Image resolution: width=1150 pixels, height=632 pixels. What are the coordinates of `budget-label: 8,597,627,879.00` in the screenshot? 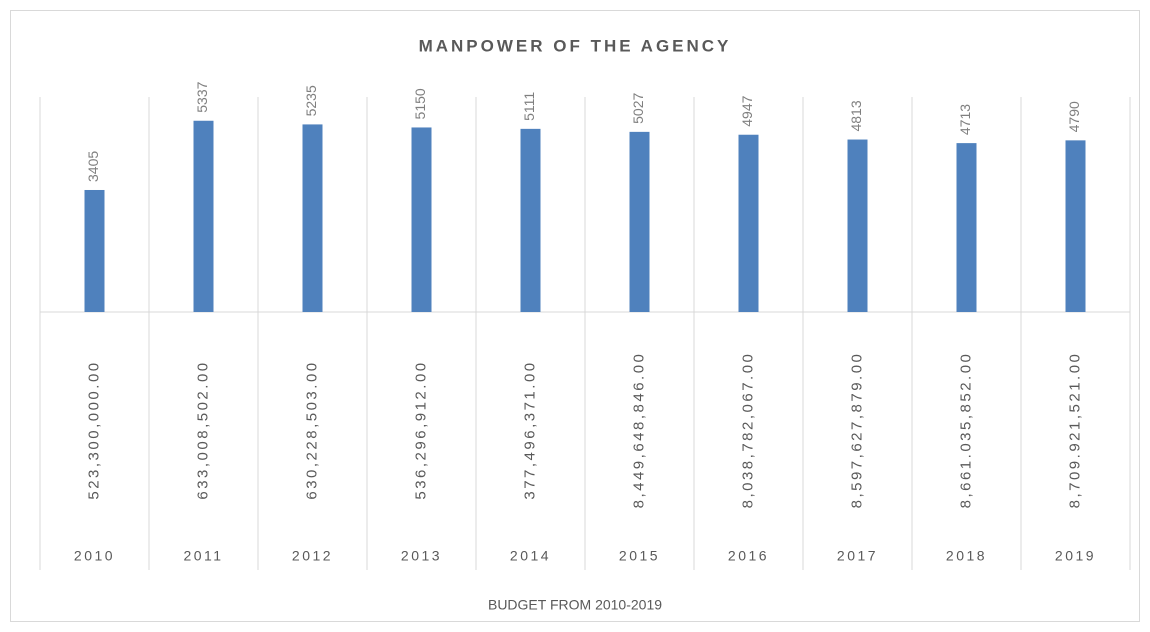 It's located at (856, 430).